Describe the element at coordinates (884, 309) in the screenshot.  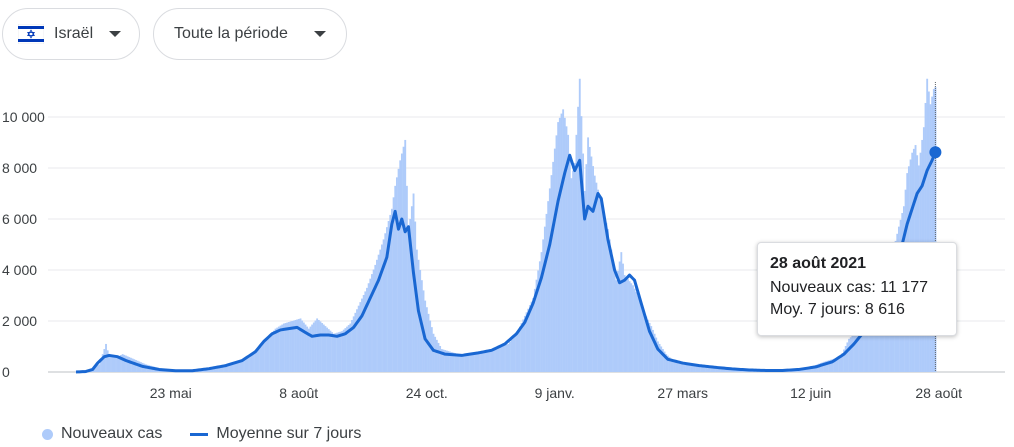
I see `tooltip-avg-value: 8 616` at that location.